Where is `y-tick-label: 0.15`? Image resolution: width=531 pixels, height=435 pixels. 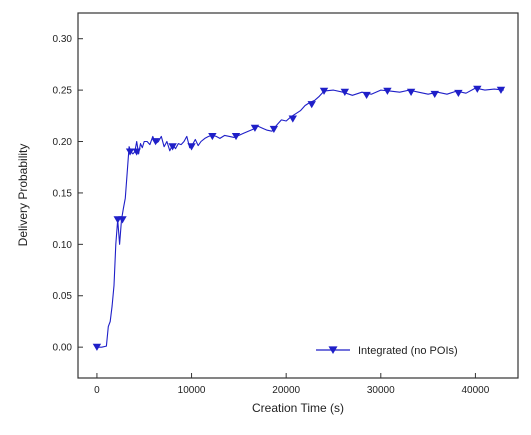
y-tick-label: 0.15 is located at coordinates (63, 193).